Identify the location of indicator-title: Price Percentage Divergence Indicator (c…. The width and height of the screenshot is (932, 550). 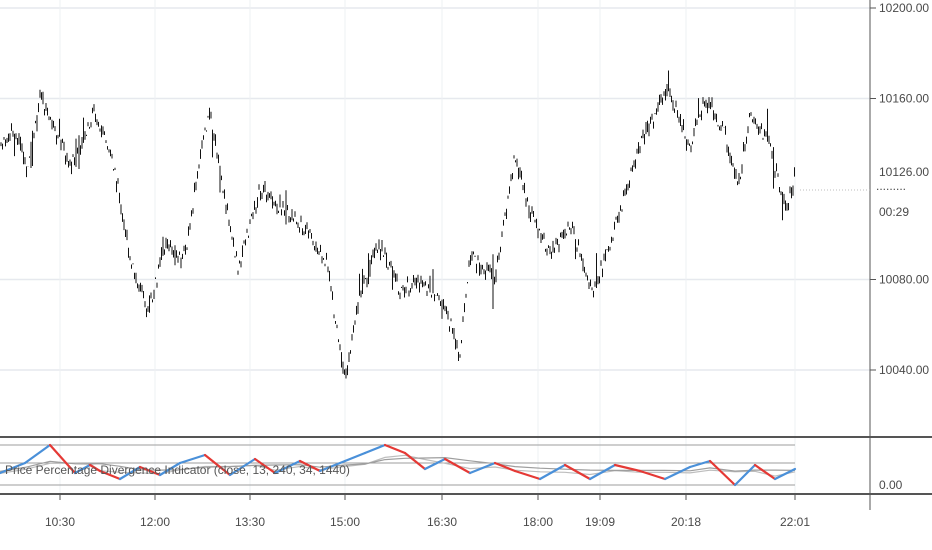
(177, 470).